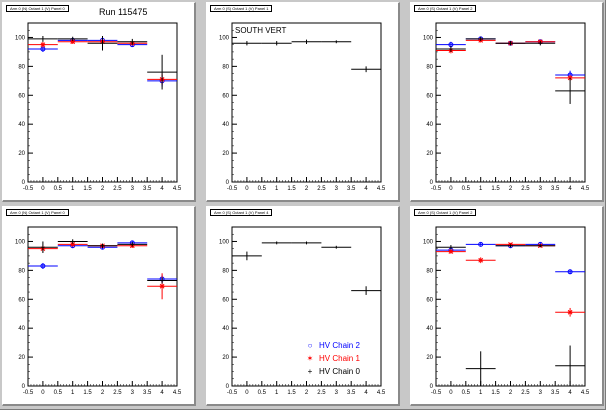 The image size is (606, 410). I want to click on pad-title: Arm 0 (S) Octant 1 (V) Panel 2, so click(445, 8).